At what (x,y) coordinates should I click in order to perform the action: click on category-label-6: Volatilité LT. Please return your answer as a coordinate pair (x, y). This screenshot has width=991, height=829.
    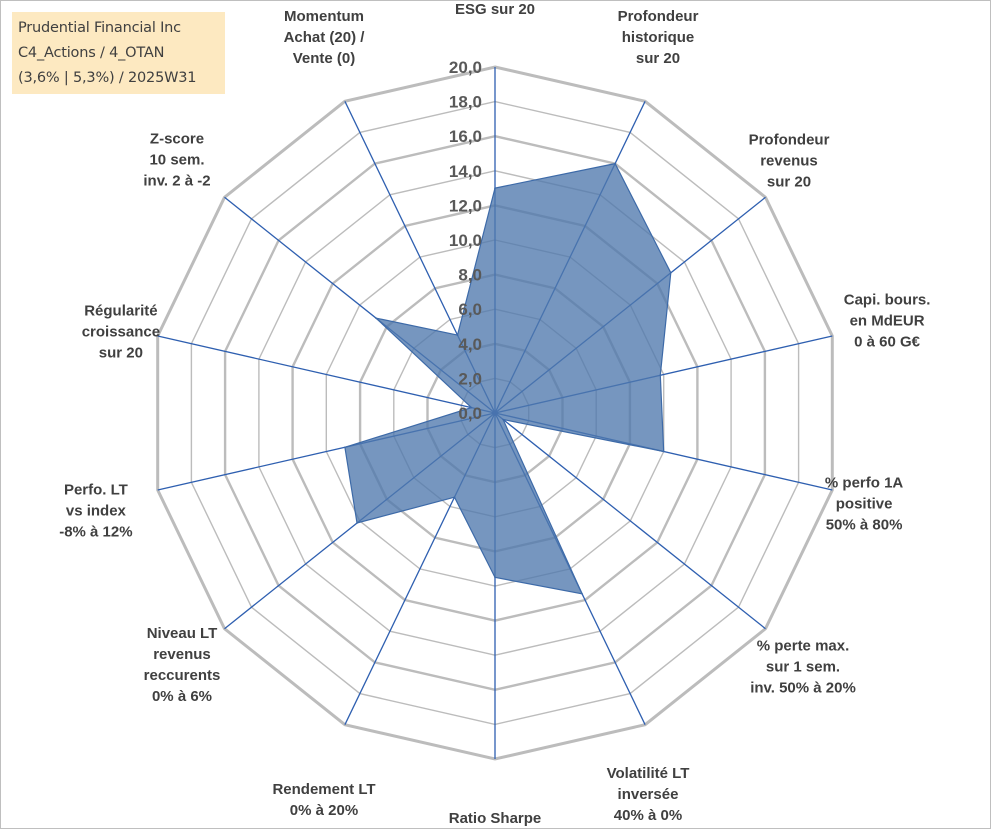
    Looking at the image, I should click on (648, 773).